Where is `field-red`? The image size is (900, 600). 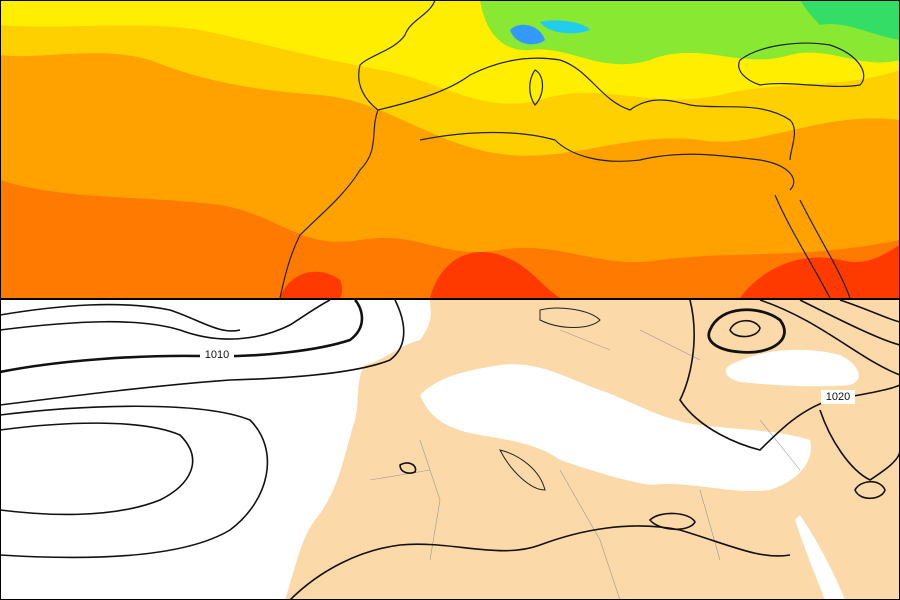
field-red is located at coordinates (590, 271).